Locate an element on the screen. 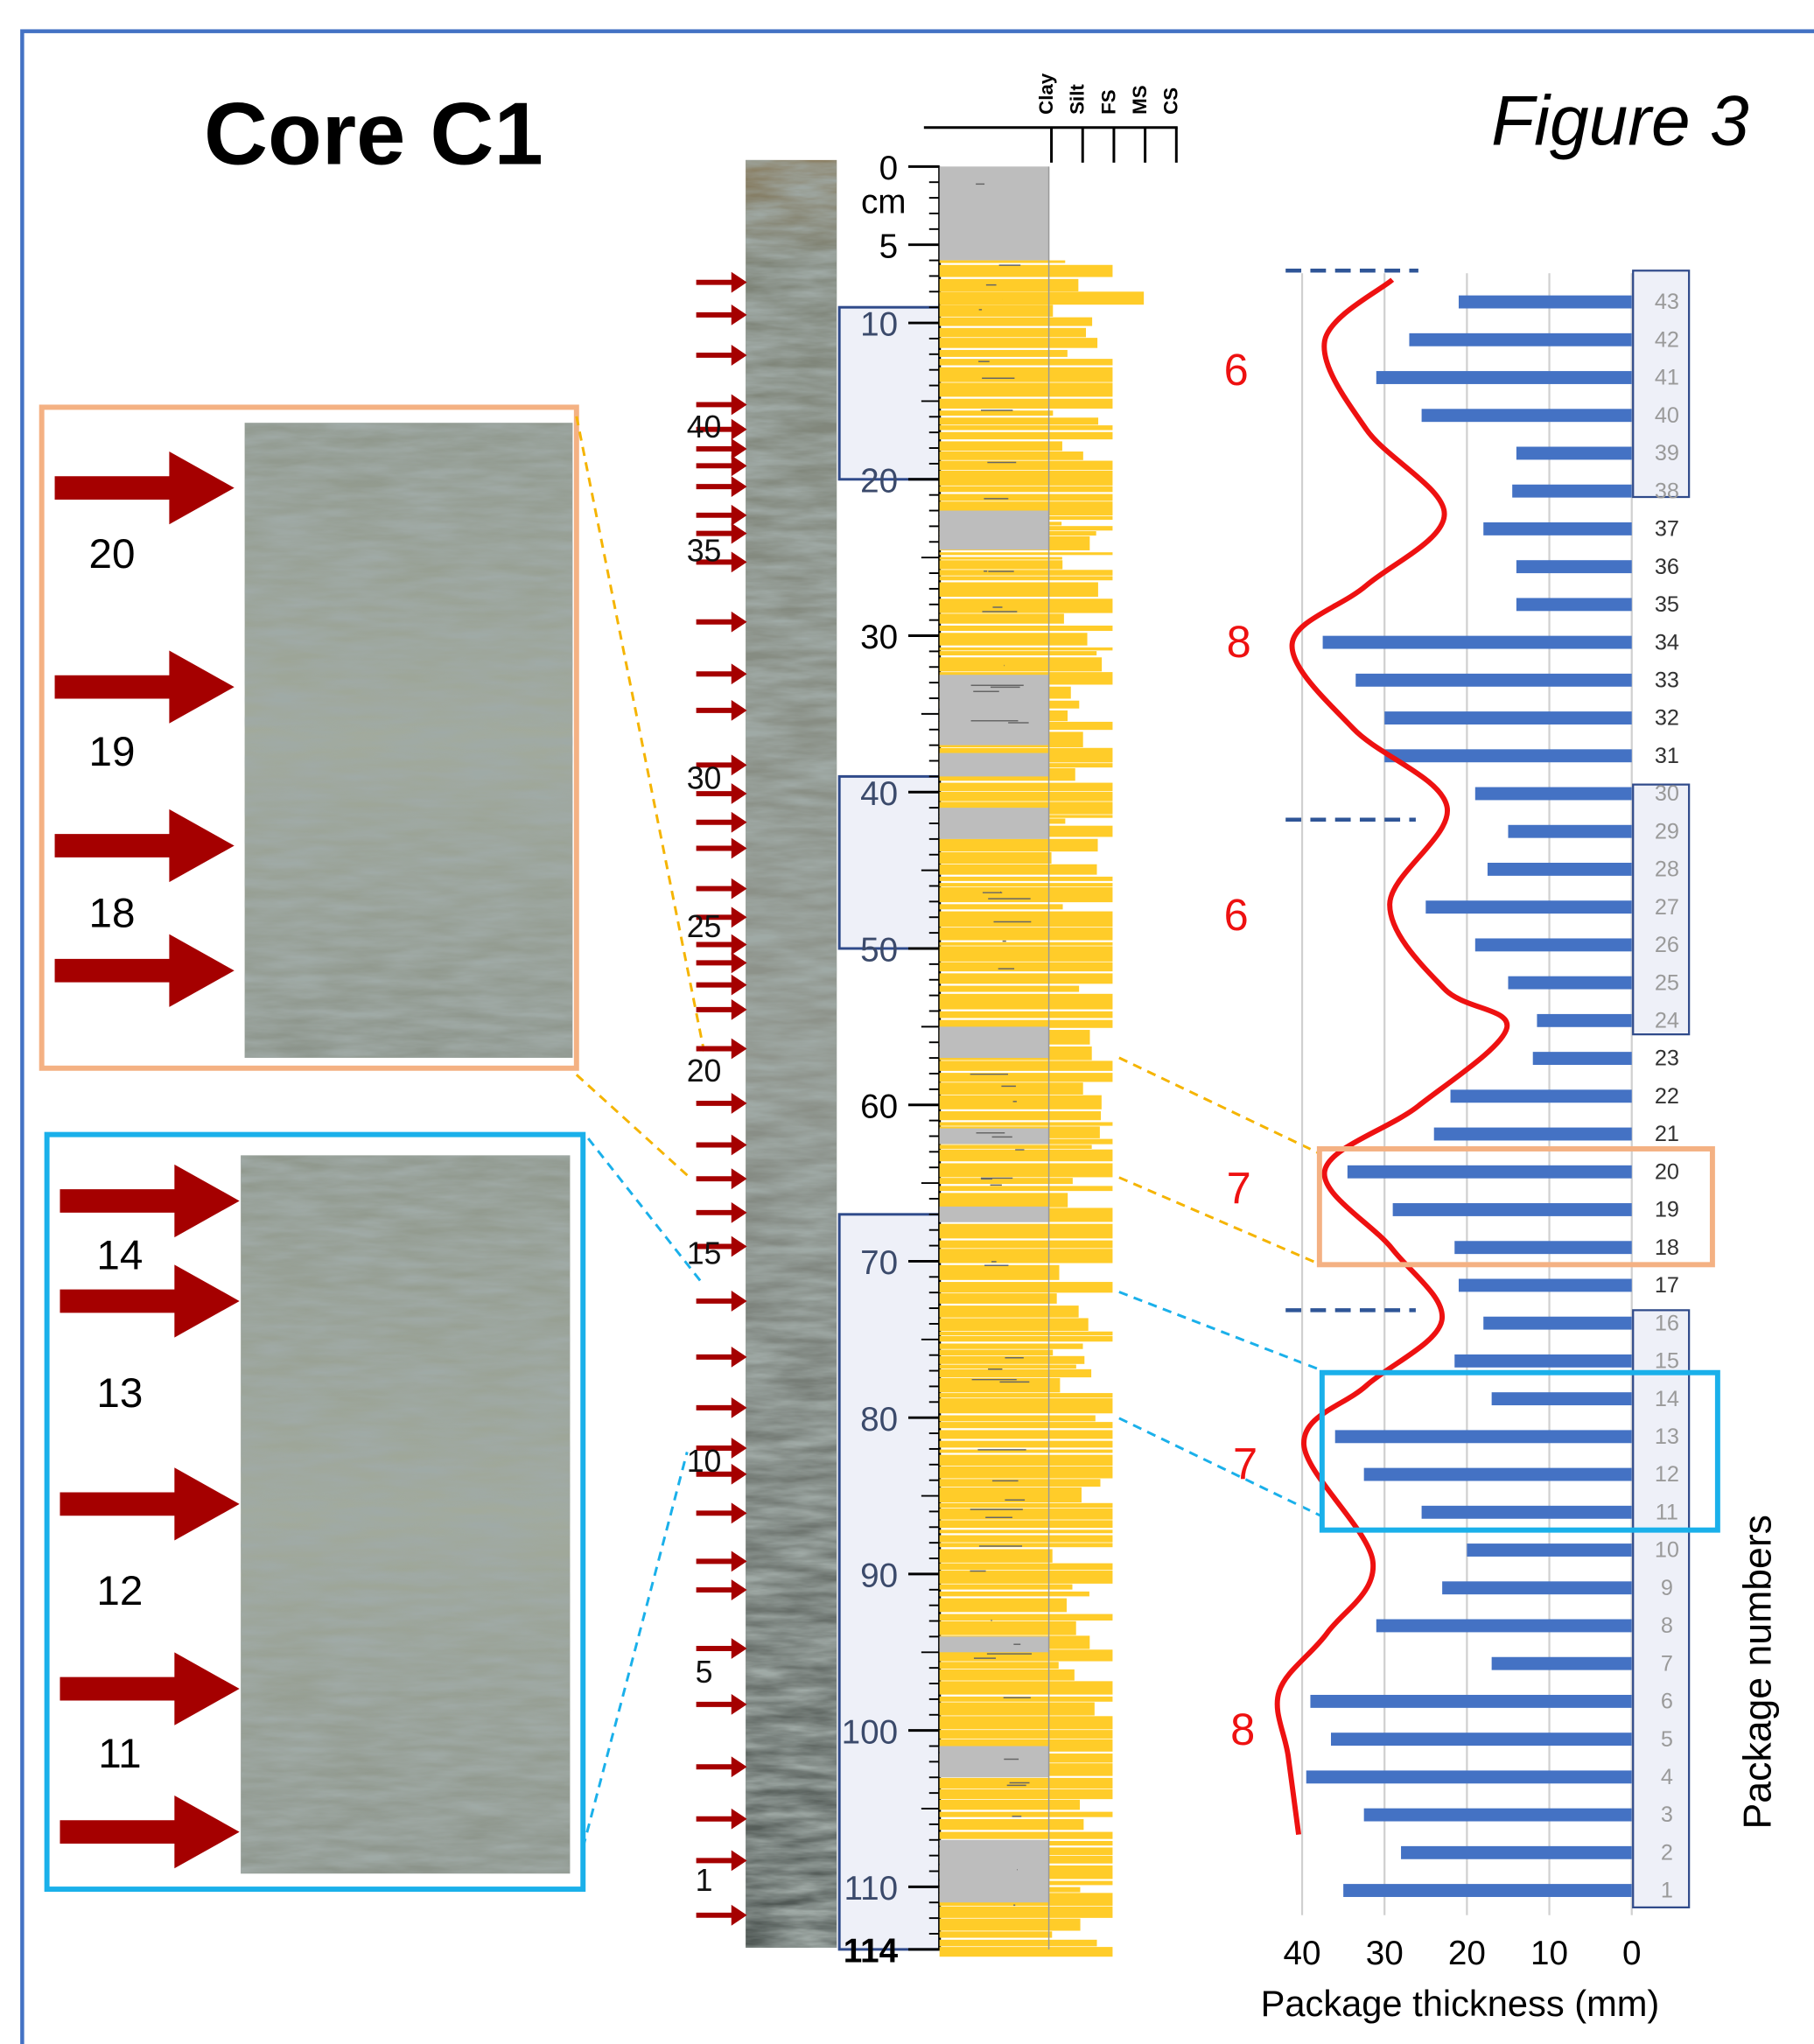 Image resolution: width=1814 pixels, height=2044 pixels. y-tick-label: 34 is located at coordinates (1667, 642).